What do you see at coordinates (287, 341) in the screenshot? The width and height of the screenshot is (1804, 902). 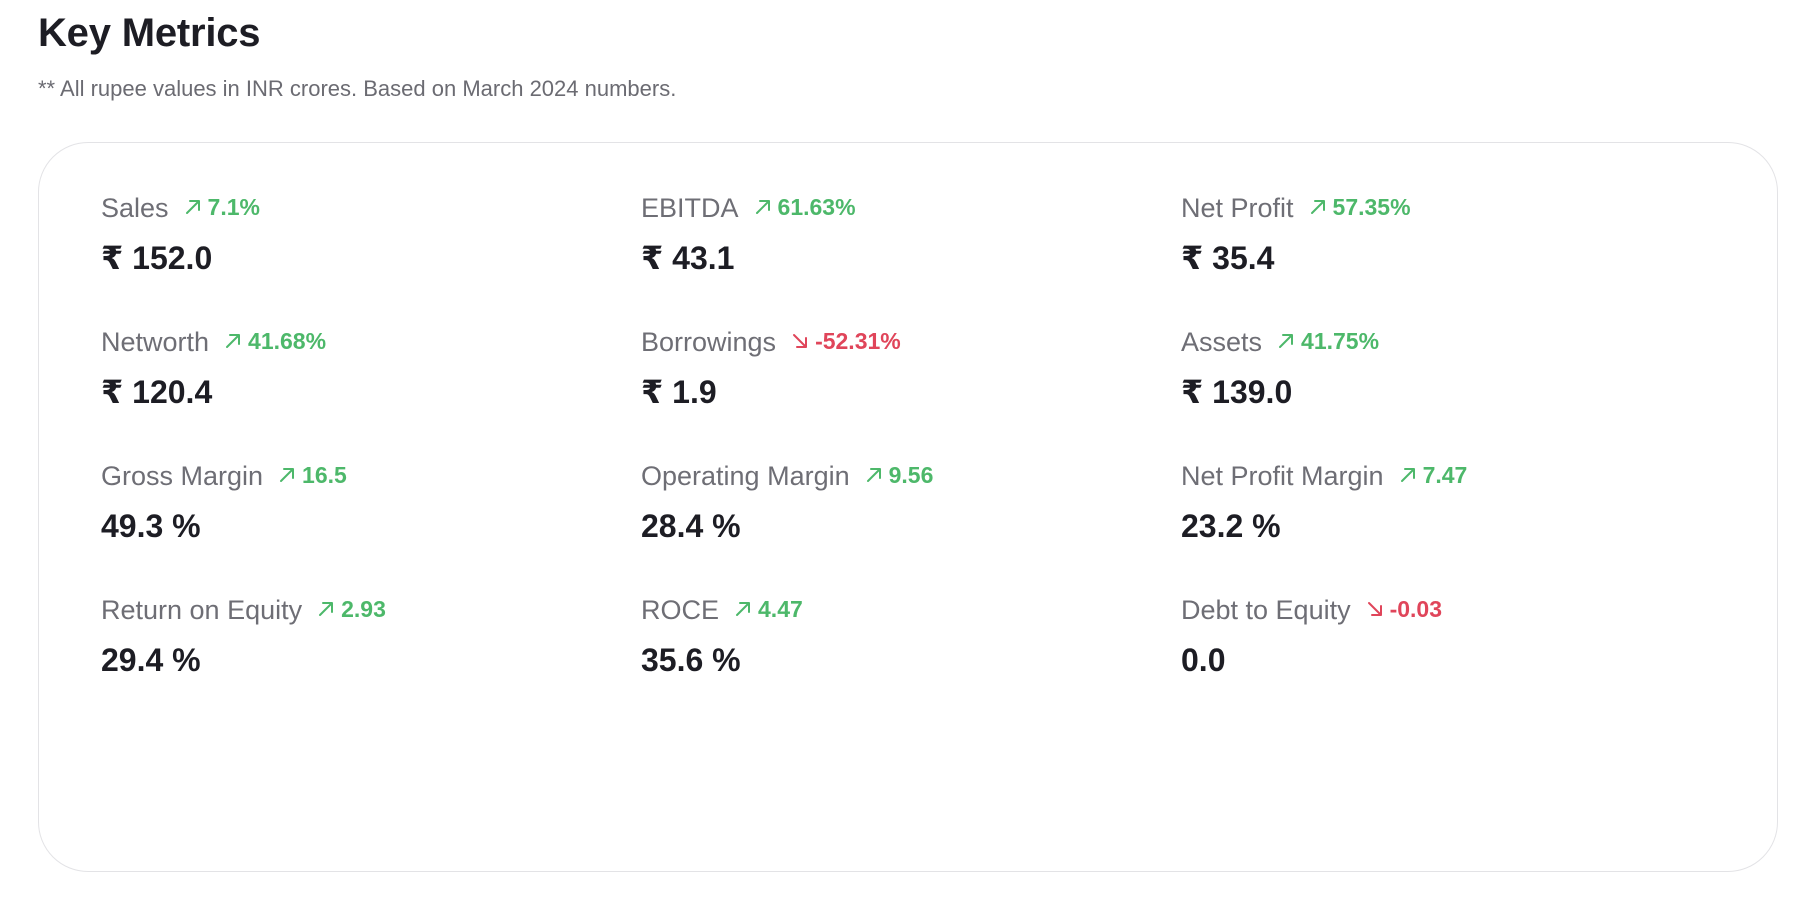 I see `metric-change-value: 41.68%` at bounding box center [287, 341].